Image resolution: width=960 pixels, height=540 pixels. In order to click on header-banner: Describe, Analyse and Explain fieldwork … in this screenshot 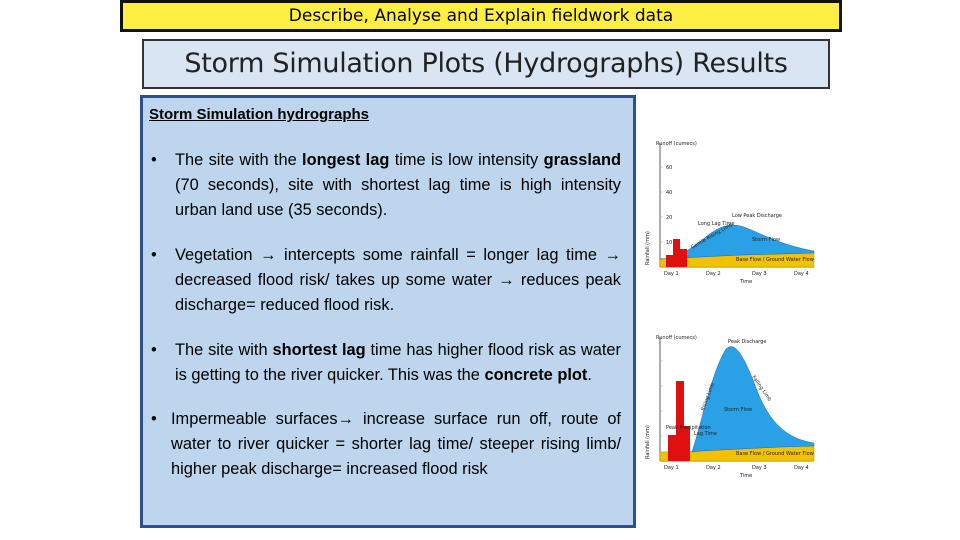, I will do `click(481, 16)`.